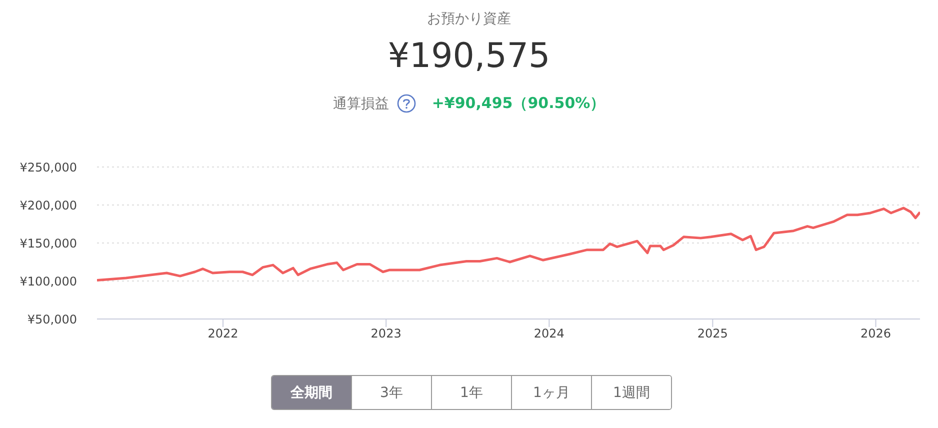 Image resolution: width=938 pixels, height=428 pixels. I want to click on y-tick-label: ¥250,000, so click(48, 167).